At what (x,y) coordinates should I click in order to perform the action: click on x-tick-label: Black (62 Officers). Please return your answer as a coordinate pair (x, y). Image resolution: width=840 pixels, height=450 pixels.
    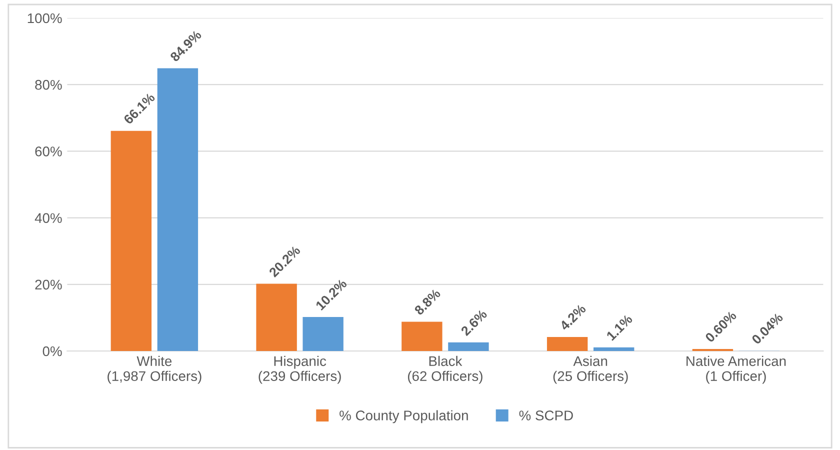
    Looking at the image, I should click on (445, 370).